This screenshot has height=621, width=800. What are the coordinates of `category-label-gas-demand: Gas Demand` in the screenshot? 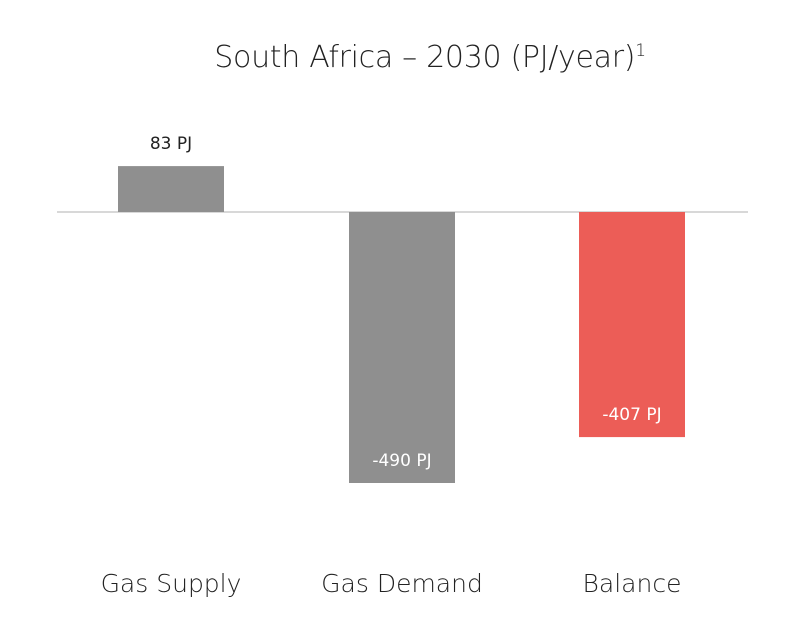 It's located at (402, 583).